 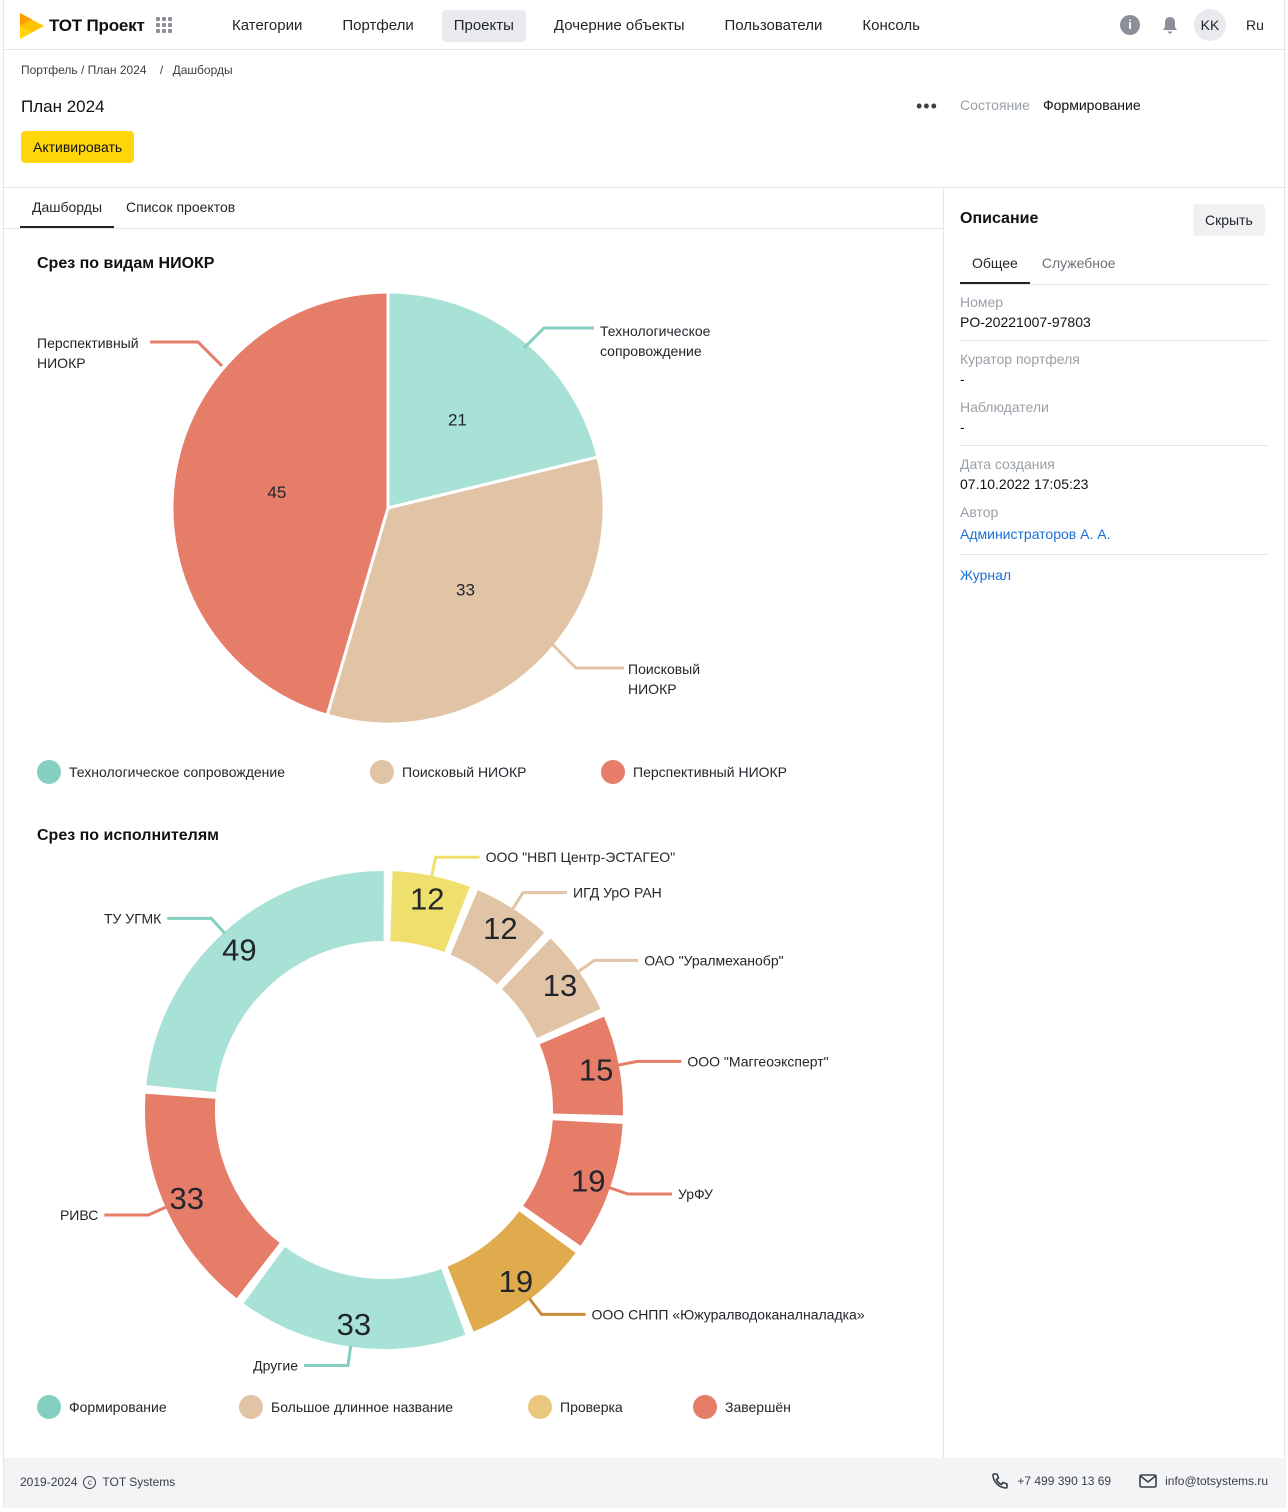 I want to click on page-title: План 2024, so click(x=63, y=106).